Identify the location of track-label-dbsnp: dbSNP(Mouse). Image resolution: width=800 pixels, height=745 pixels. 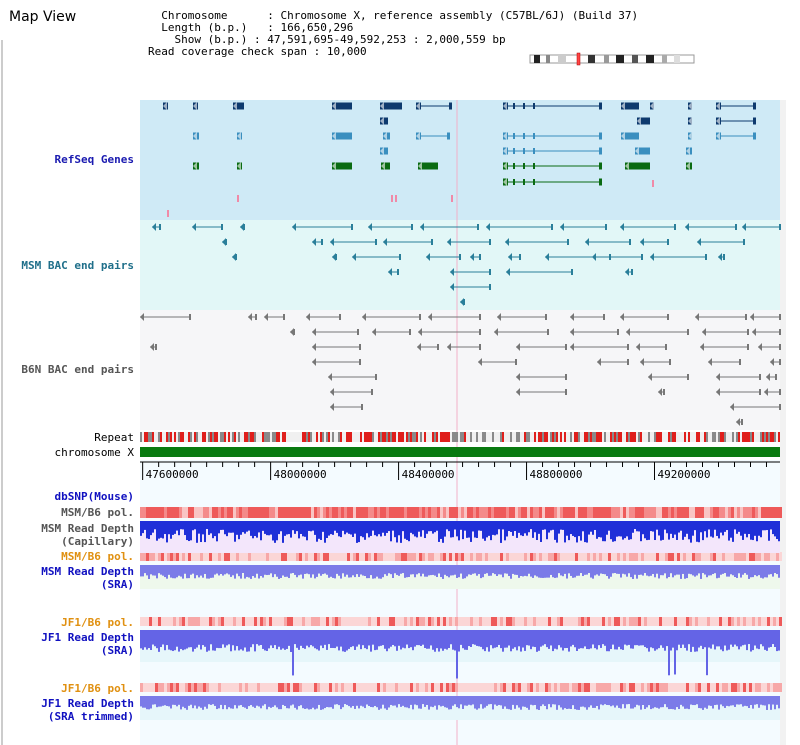
(94, 496).